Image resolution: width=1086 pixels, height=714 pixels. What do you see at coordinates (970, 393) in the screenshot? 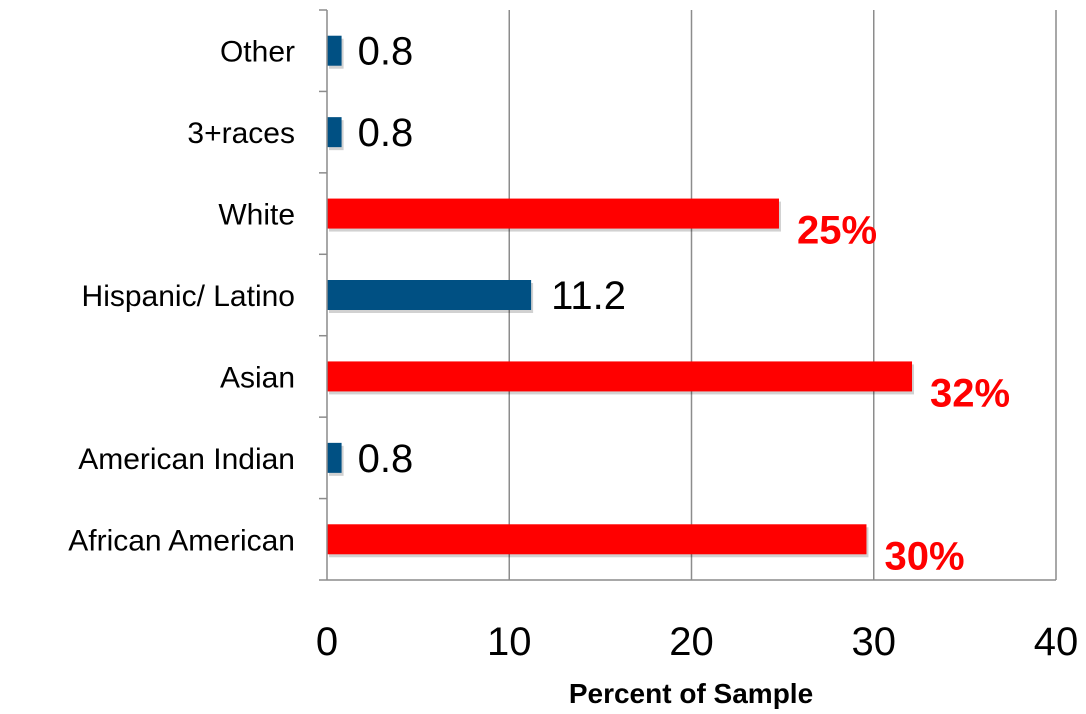
I see `data-label: 32%` at bounding box center [970, 393].